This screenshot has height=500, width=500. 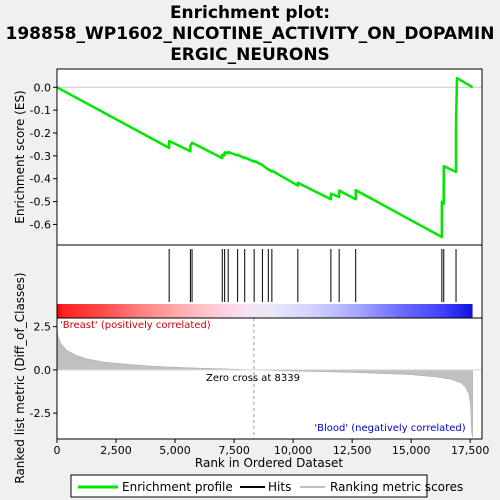 What do you see at coordinates (293, 450) in the screenshot?
I see `x-tick-label-4: 10,000` at bounding box center [293, 450].